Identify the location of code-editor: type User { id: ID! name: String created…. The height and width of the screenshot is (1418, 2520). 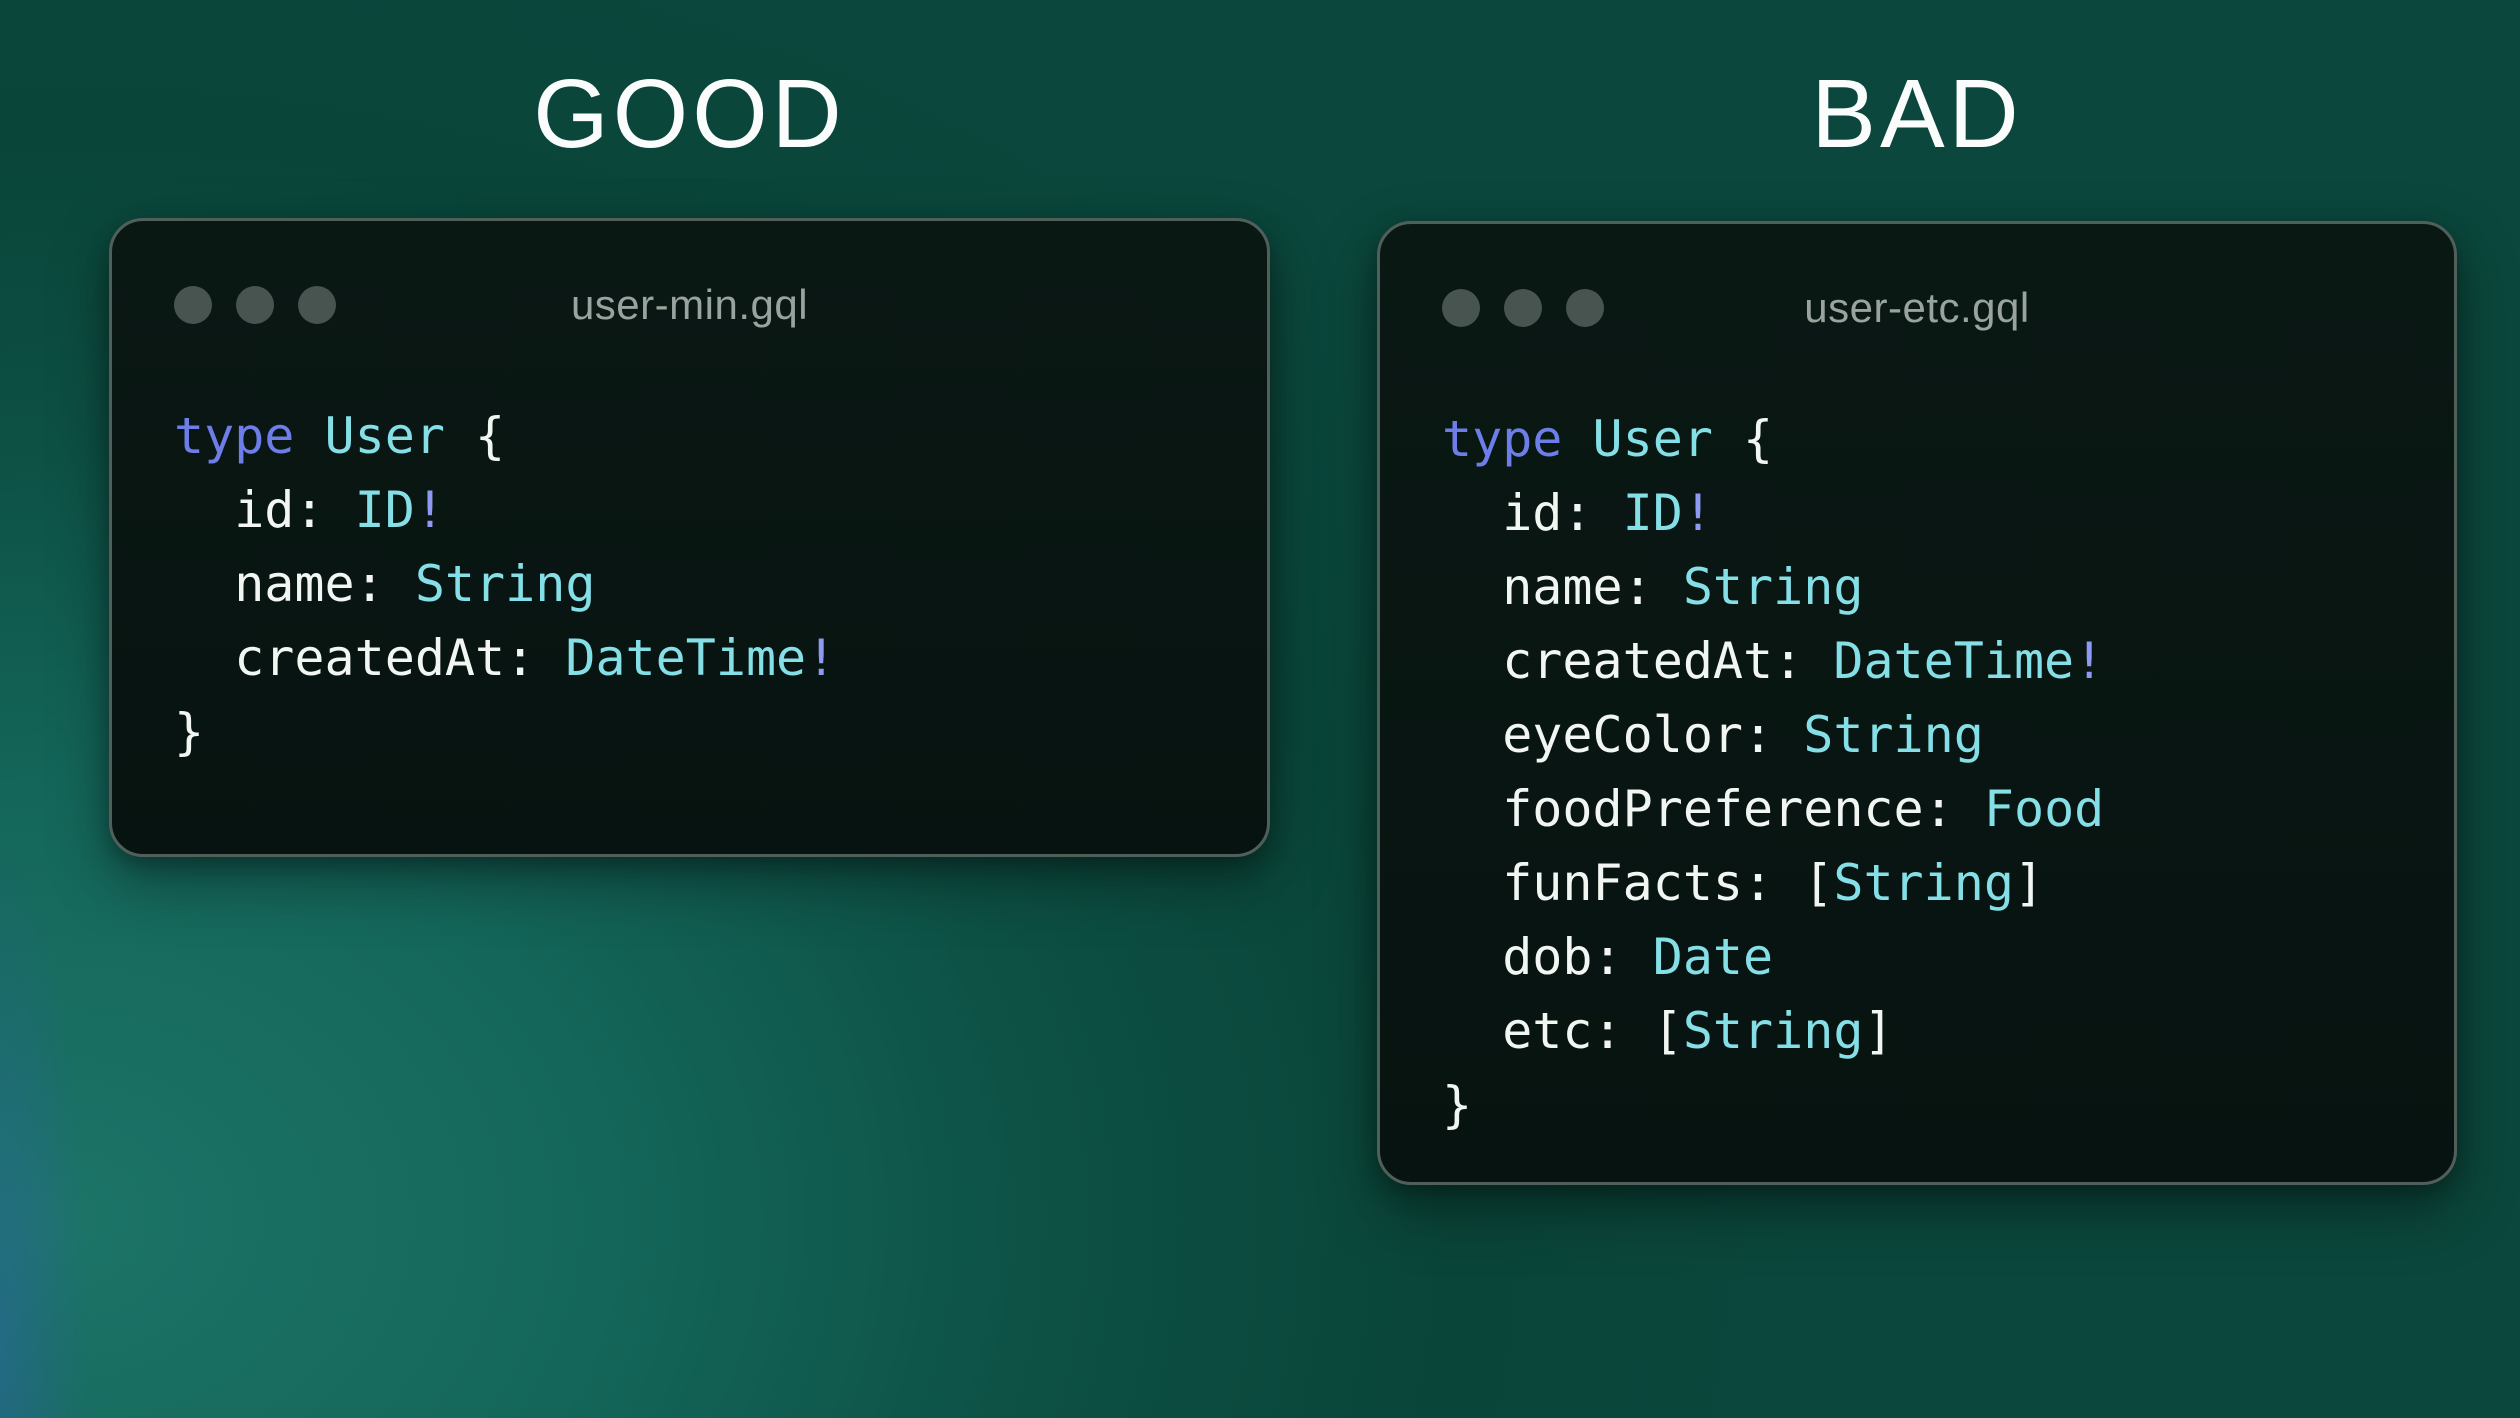
(689, 579).